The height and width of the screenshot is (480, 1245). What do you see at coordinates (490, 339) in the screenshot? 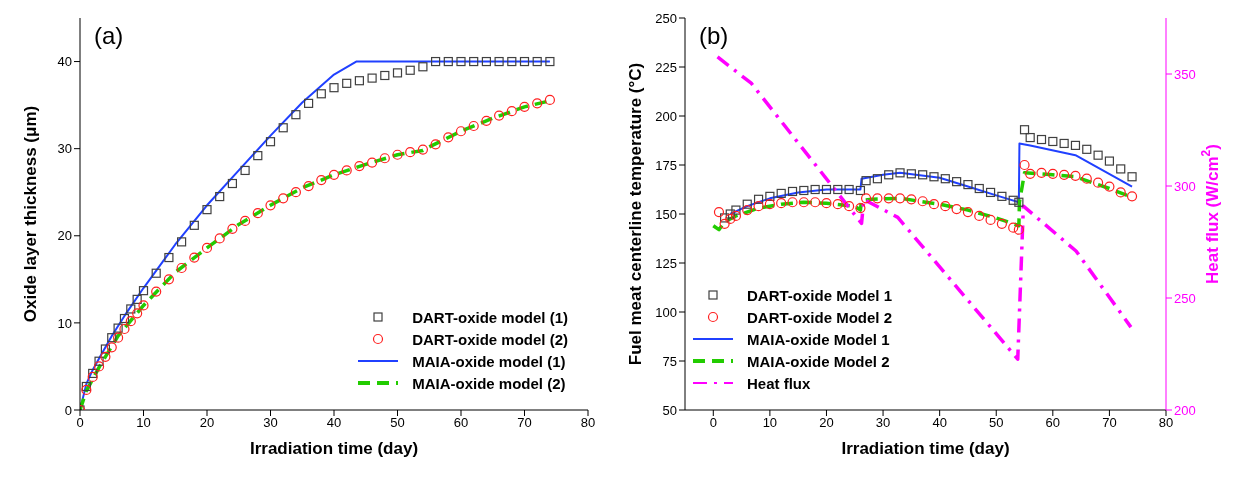
I see `legend-label: DART-oxide model (2)` at bounding box center [490, 339].